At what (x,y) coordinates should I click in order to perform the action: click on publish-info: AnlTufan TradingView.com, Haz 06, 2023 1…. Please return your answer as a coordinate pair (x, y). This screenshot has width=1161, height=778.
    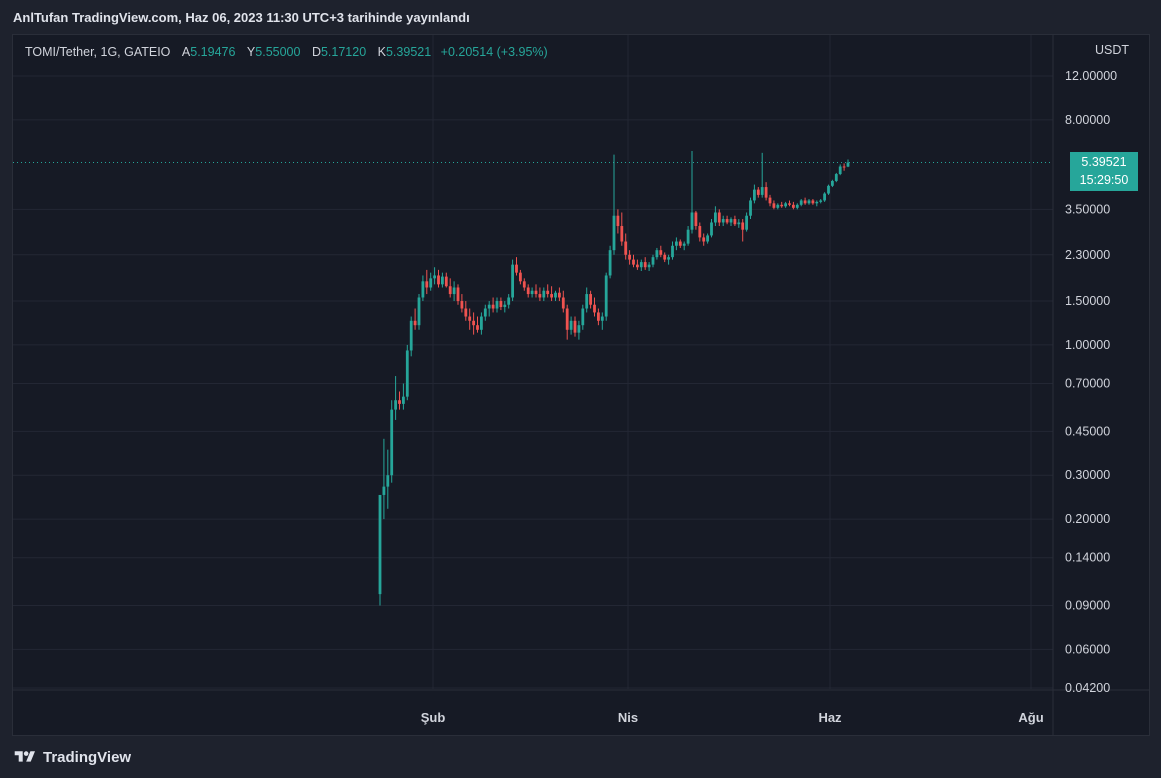
    Looking at the image, I should click on (241, 17).